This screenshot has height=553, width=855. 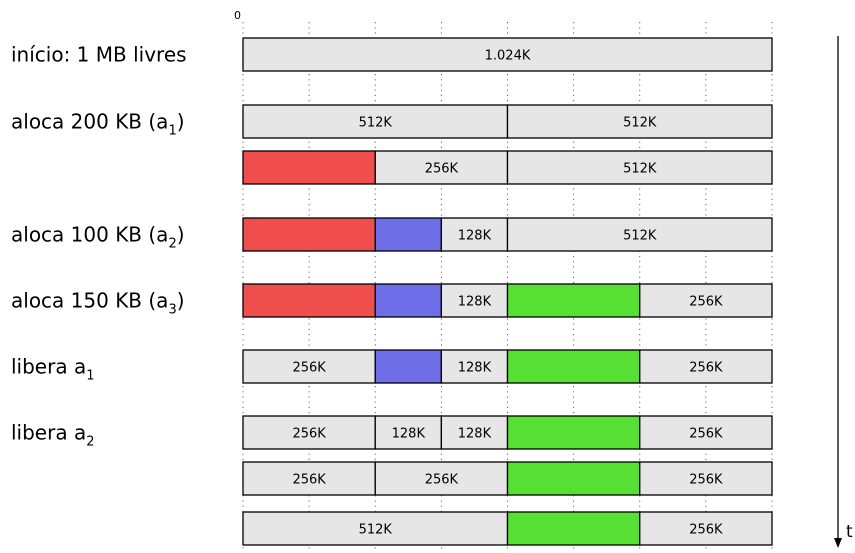 What do you see at coordinates (53, 369) in the screenshot?
I see `step-label: libera a1` at bounding box center [53, 369].